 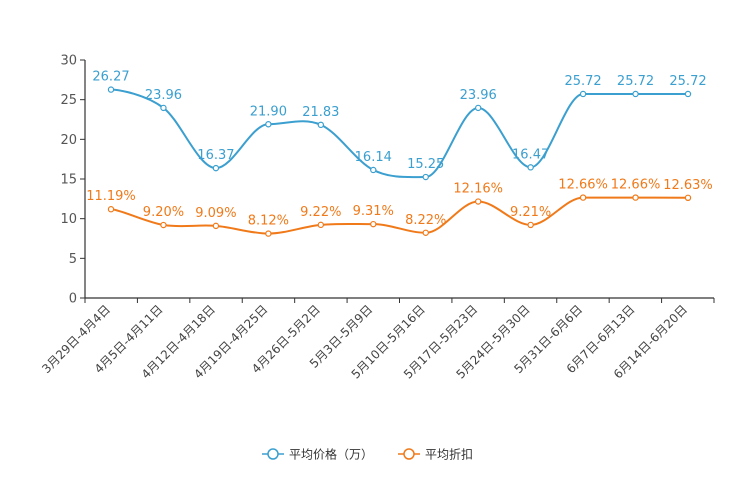 What do you see at coordinates (530, 154) in the screenshot?
I see `data-label-price: 16.47` at bounding box center [530, 154].